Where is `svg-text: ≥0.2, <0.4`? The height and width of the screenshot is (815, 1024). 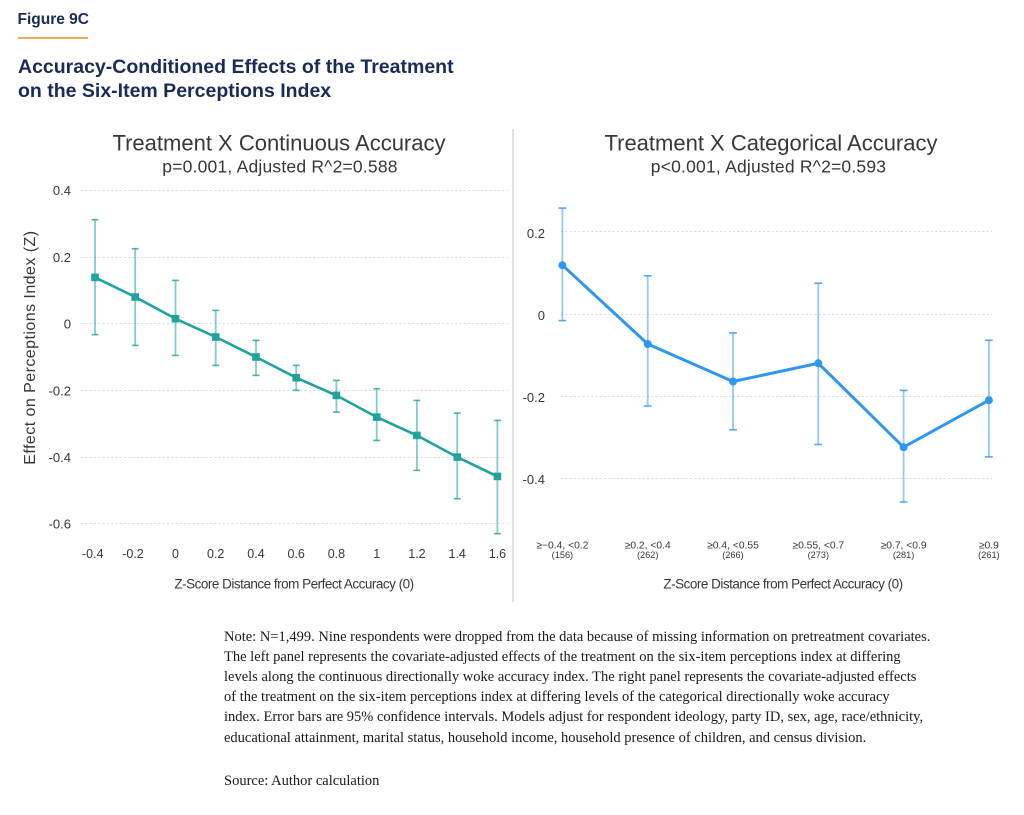 svg-text: ≥0.2, <0.4 is located at coordinates (648, 546).